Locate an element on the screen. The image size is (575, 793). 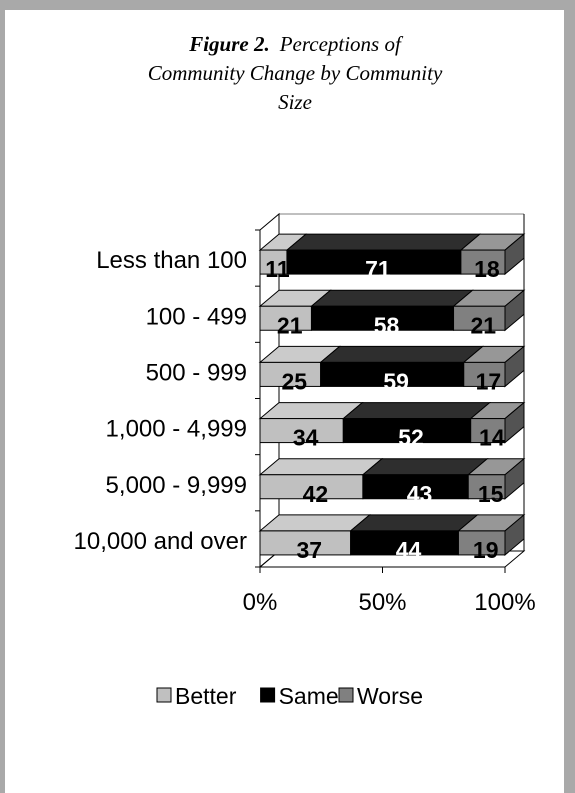
data-label: 59 is located at coordinates (396, 381).